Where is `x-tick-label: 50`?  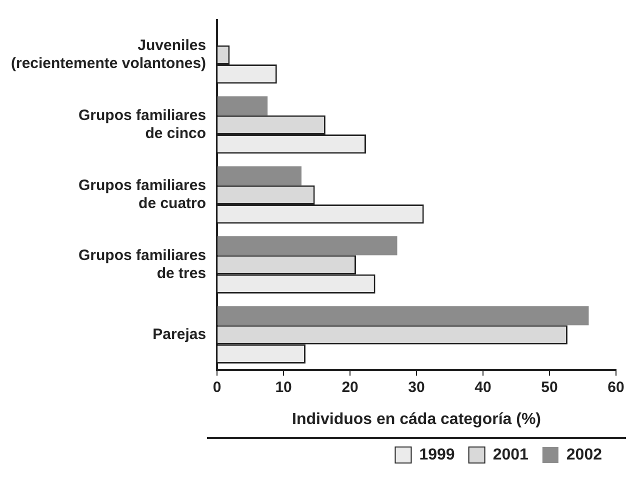
x-tick-label: 50 is located at coordinates (549, 387).